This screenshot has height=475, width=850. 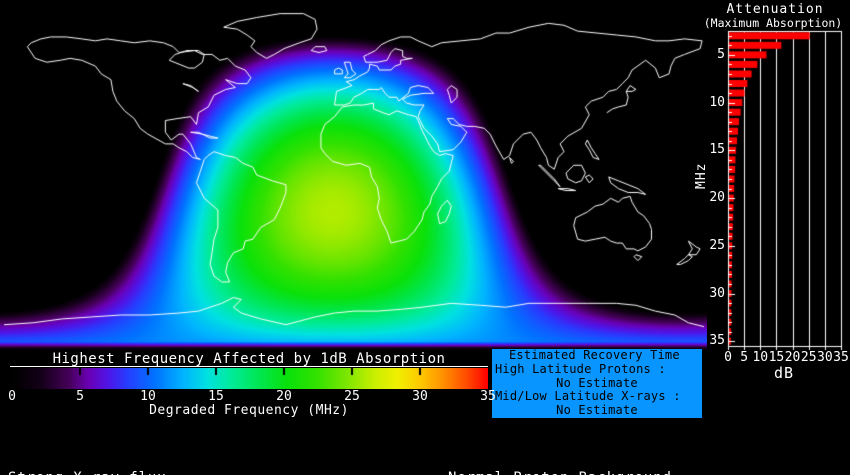 What do you see at coordinates (216, 396) in the screenshot?
I see `colorbar-tick-label: 15` at bounding box center [216, 396].